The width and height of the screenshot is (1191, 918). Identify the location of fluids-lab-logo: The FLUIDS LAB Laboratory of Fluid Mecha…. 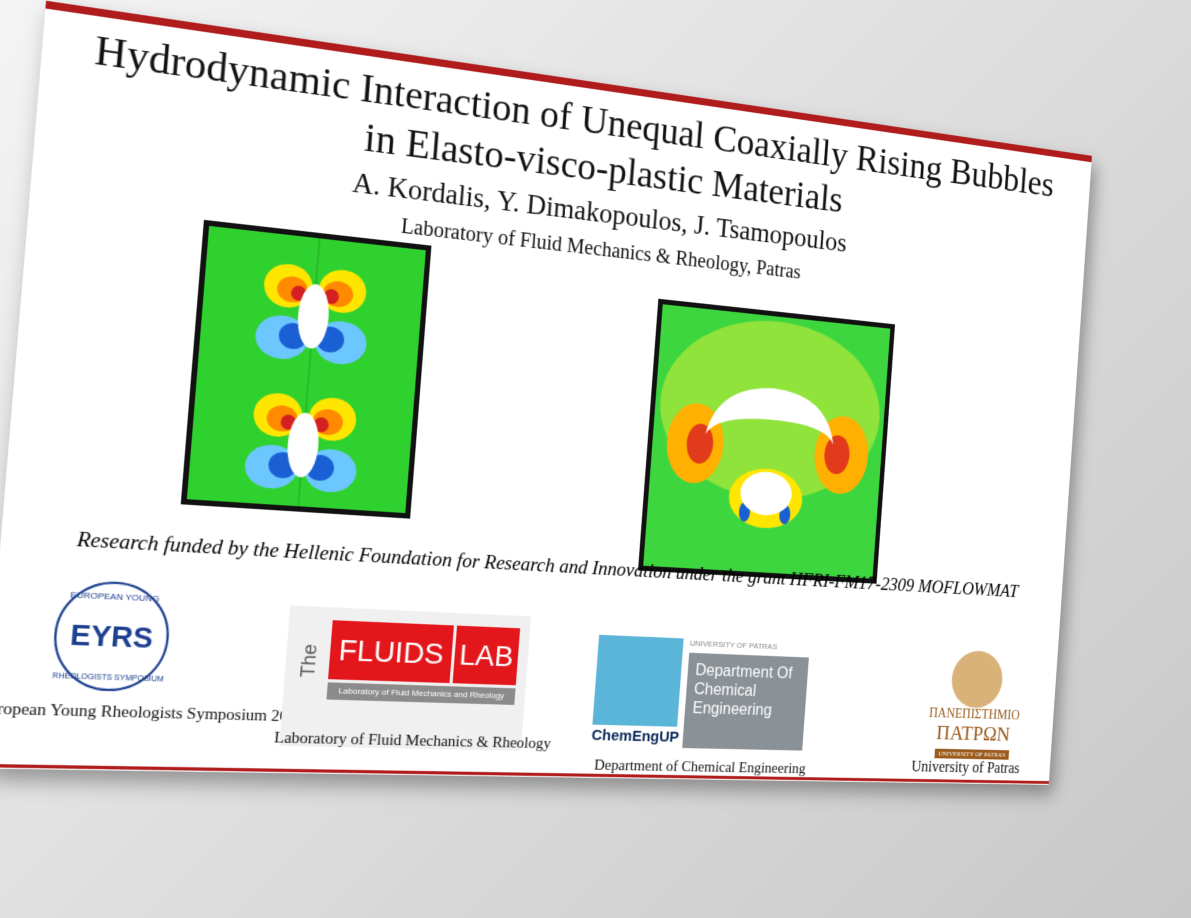
(405, 677).